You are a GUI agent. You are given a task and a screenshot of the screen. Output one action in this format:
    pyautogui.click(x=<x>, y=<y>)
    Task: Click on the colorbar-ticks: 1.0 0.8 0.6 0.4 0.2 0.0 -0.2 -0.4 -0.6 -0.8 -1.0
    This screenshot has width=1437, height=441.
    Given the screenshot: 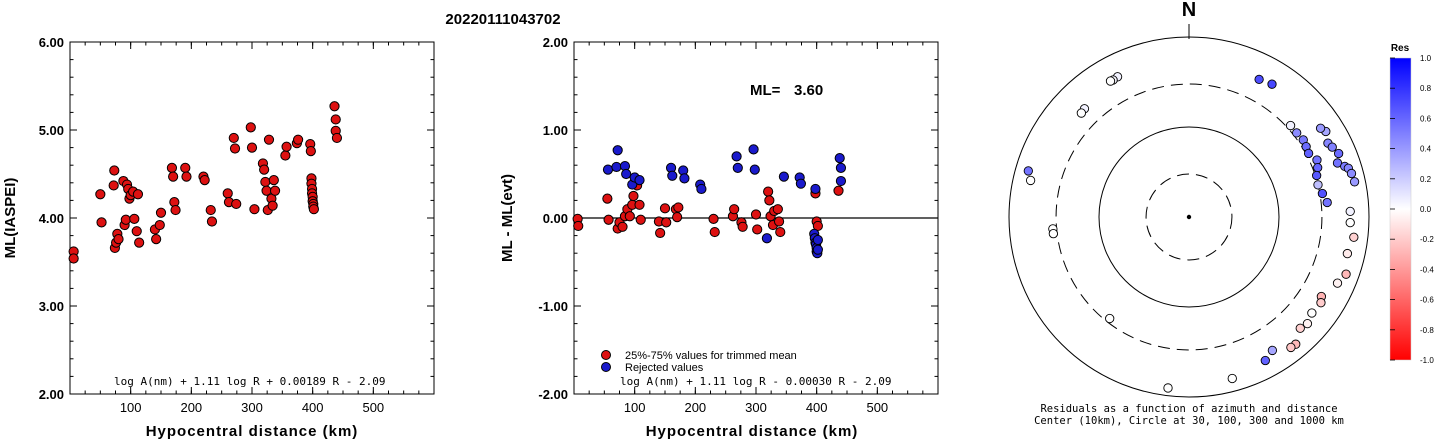 What is the action you would take?
    pyautogui.click(x=1412, y=209)
    